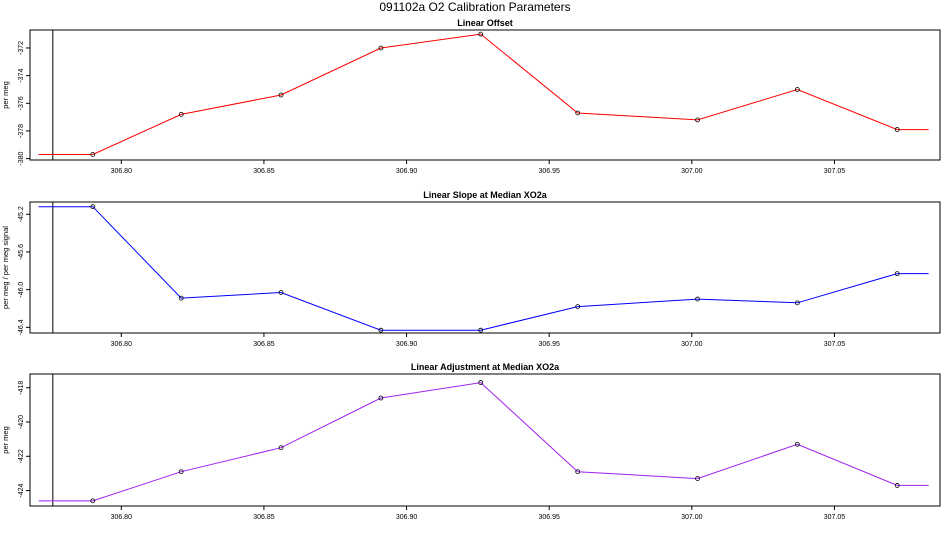 This screenshot has height=550, width=950. I want to click on y-tick-label: -422, so click(21, 456).